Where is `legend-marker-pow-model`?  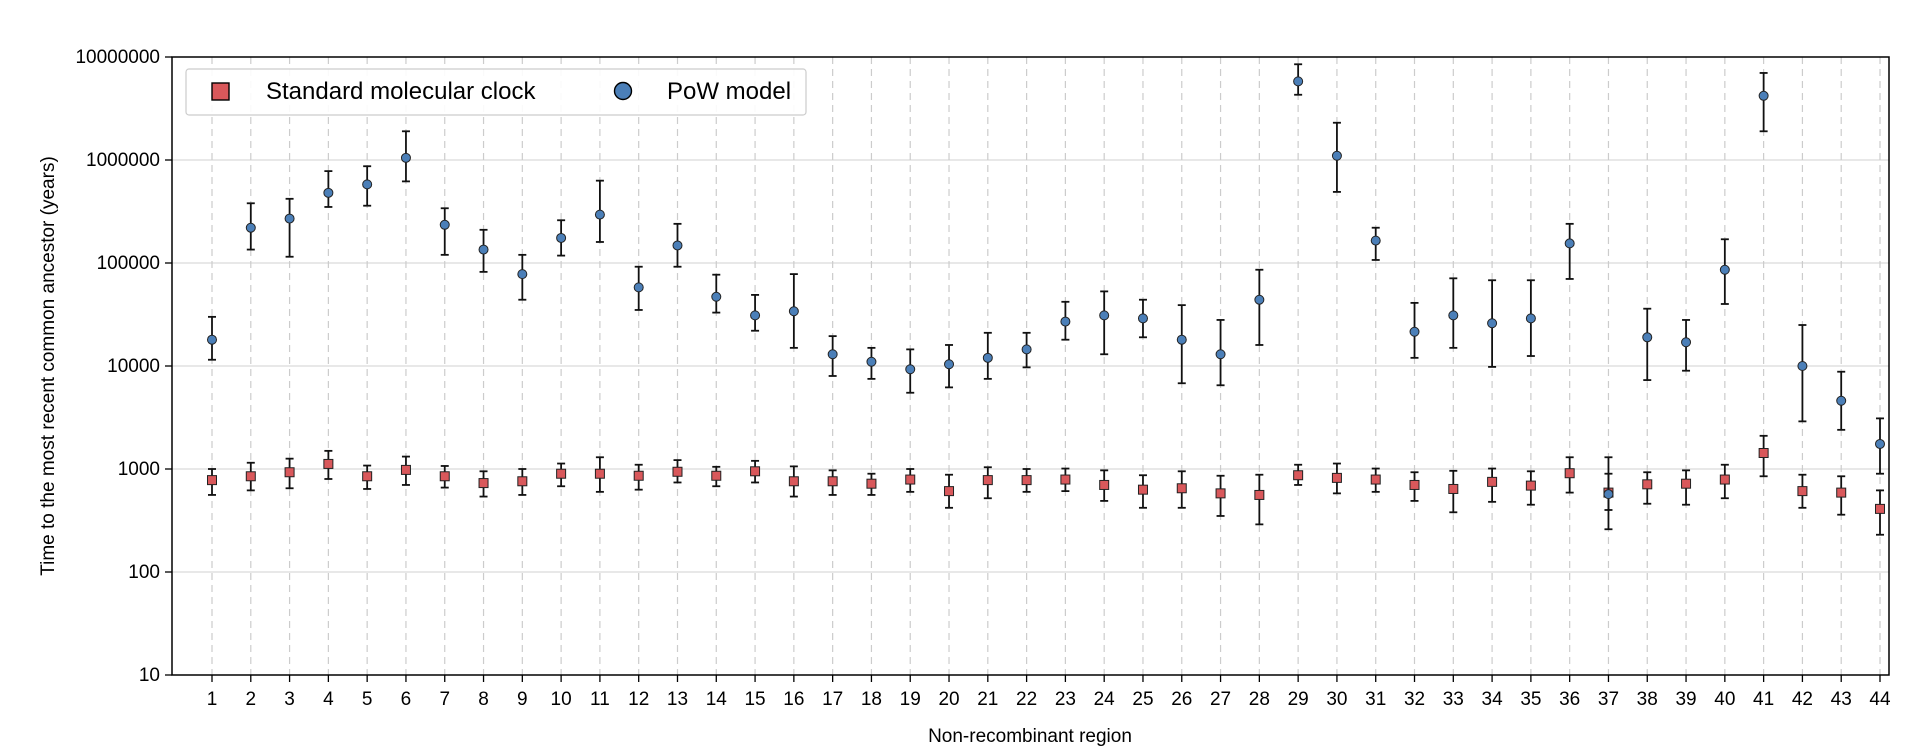 legend-marker-pow-model is located at coordinates (623, 91).